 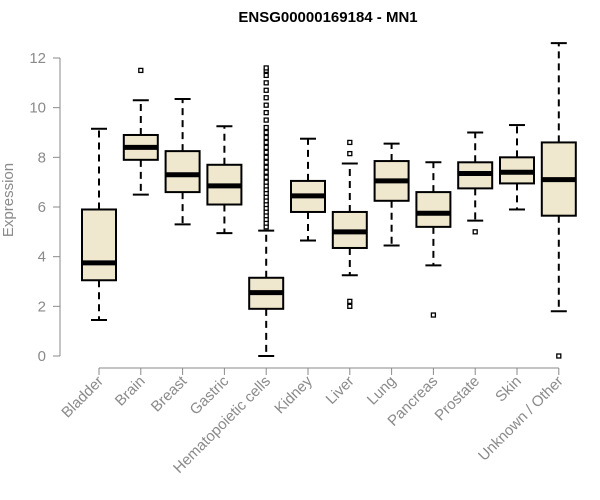 I want to click on chart-title: ENSG00000169184 - MN1, so click(x=327, y=17).